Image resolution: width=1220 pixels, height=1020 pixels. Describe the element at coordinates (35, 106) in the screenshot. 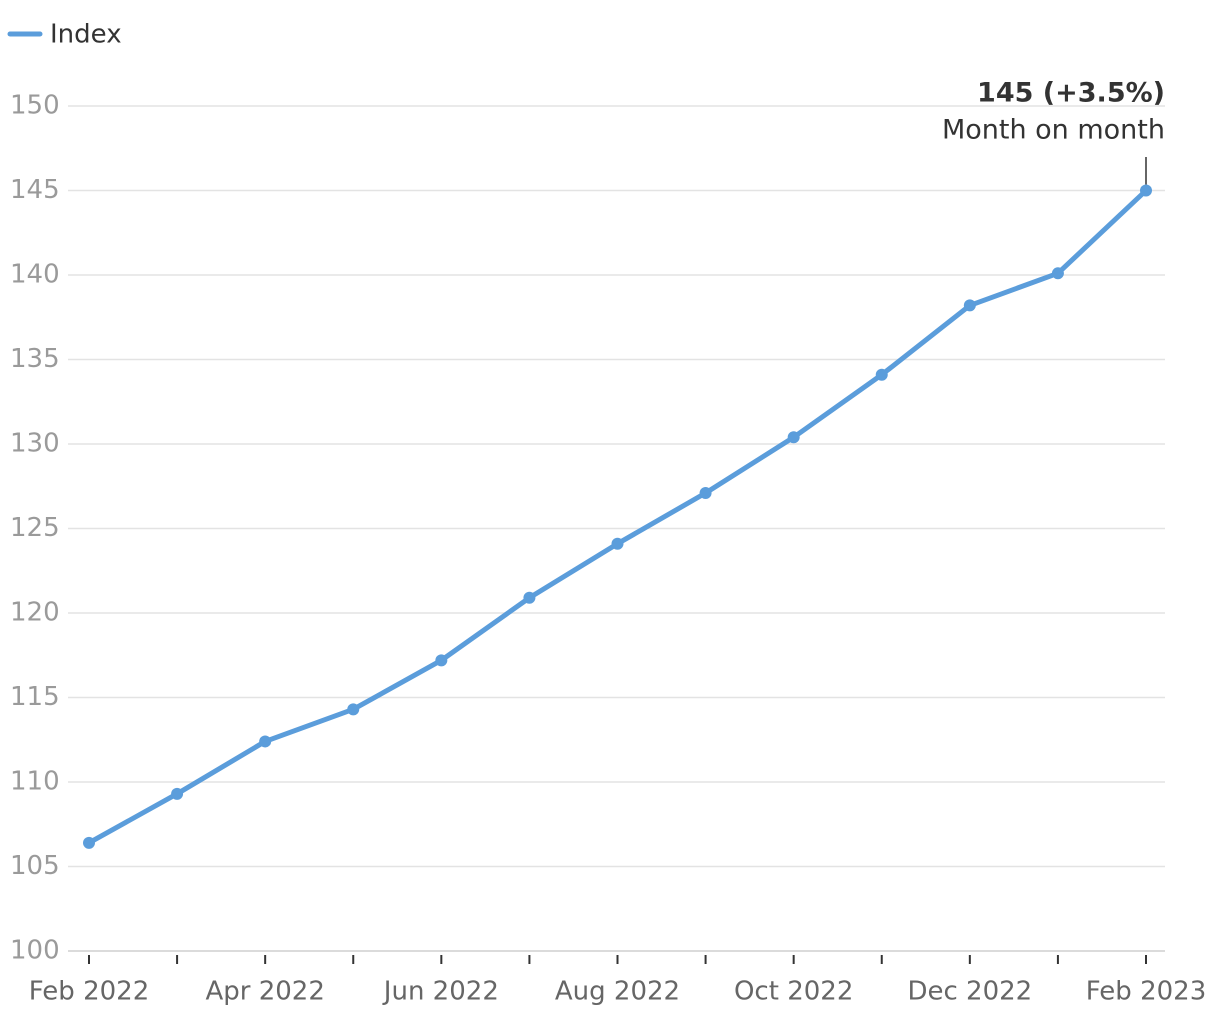

I see `y-tick-label: 150` at that location.